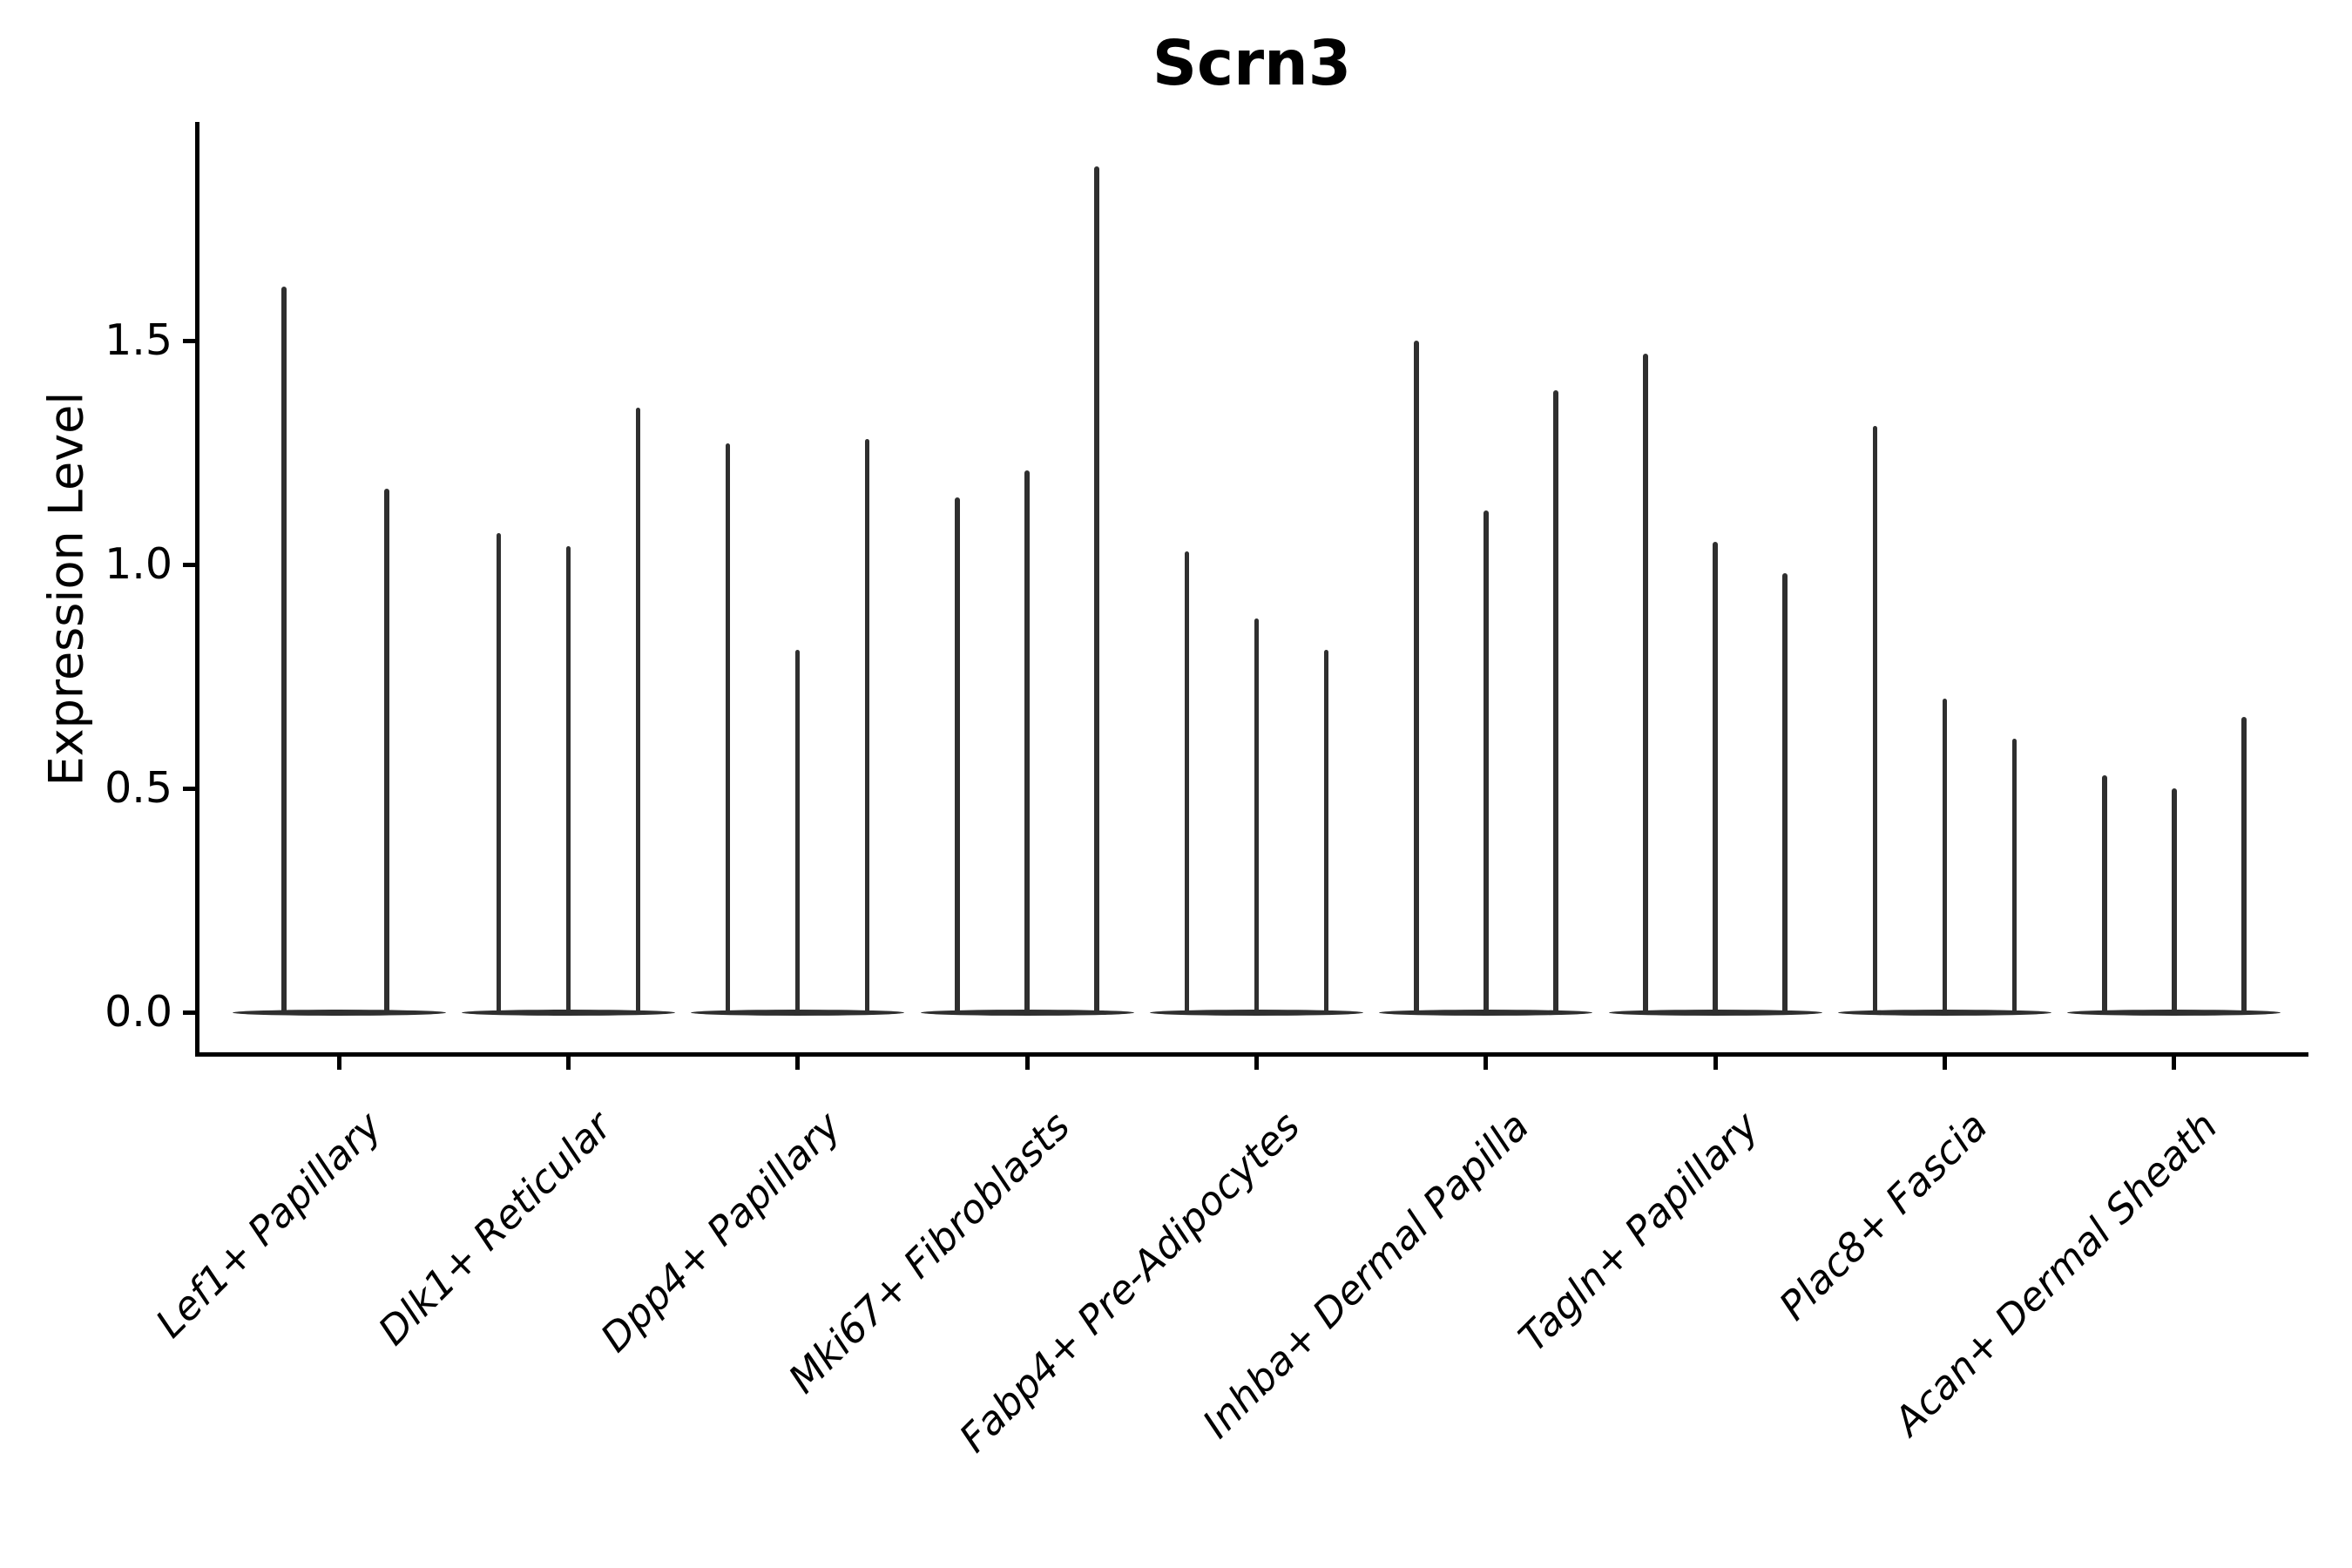 This screenshot has width=2352, height=1568. Describe the element at coordinates (138, 340) in the screenshot. I see `y-tick-label: 1.5` at that location.